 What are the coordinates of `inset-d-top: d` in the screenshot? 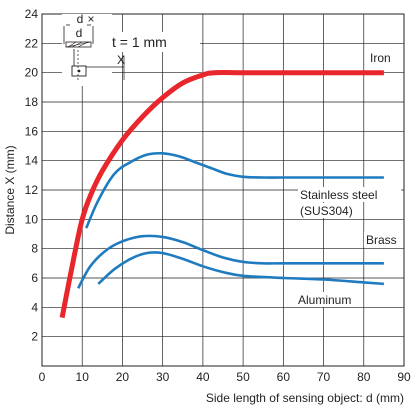 It's located at (80, 19).